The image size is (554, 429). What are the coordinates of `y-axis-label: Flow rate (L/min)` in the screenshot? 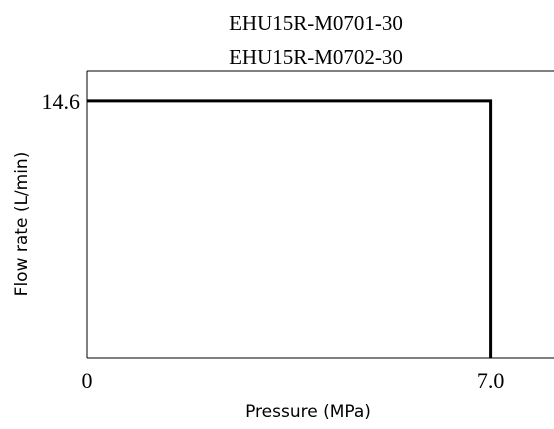 It's located at (22, 224).